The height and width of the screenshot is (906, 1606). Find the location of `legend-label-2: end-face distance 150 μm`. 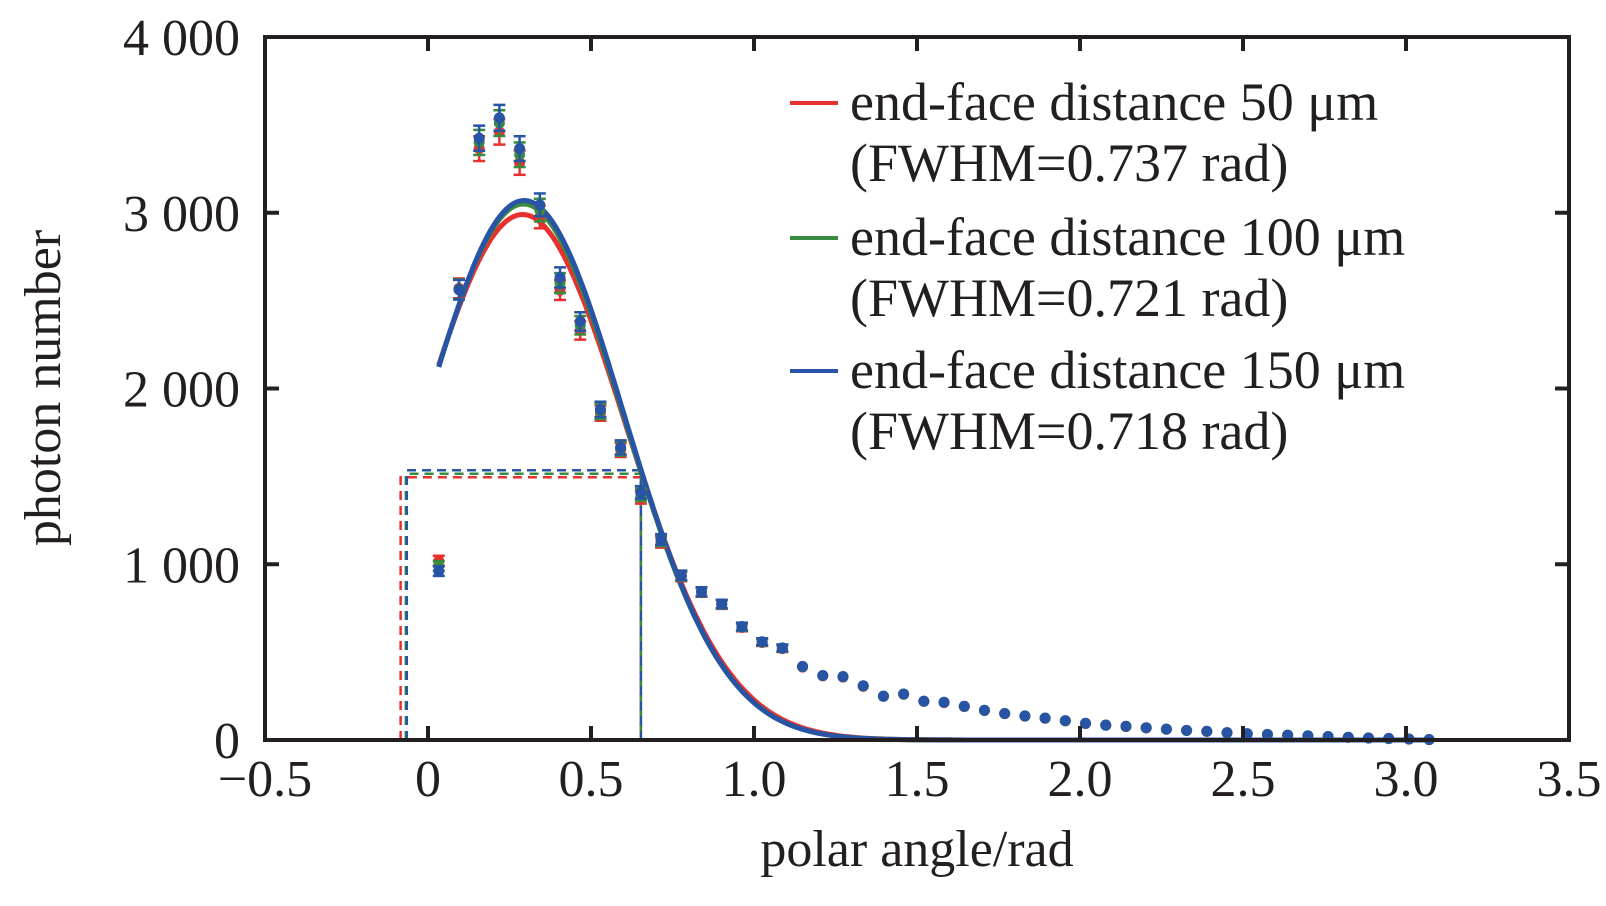

legend-label-2: end-face distance 150 μm is located at coordinates (1127, 370).